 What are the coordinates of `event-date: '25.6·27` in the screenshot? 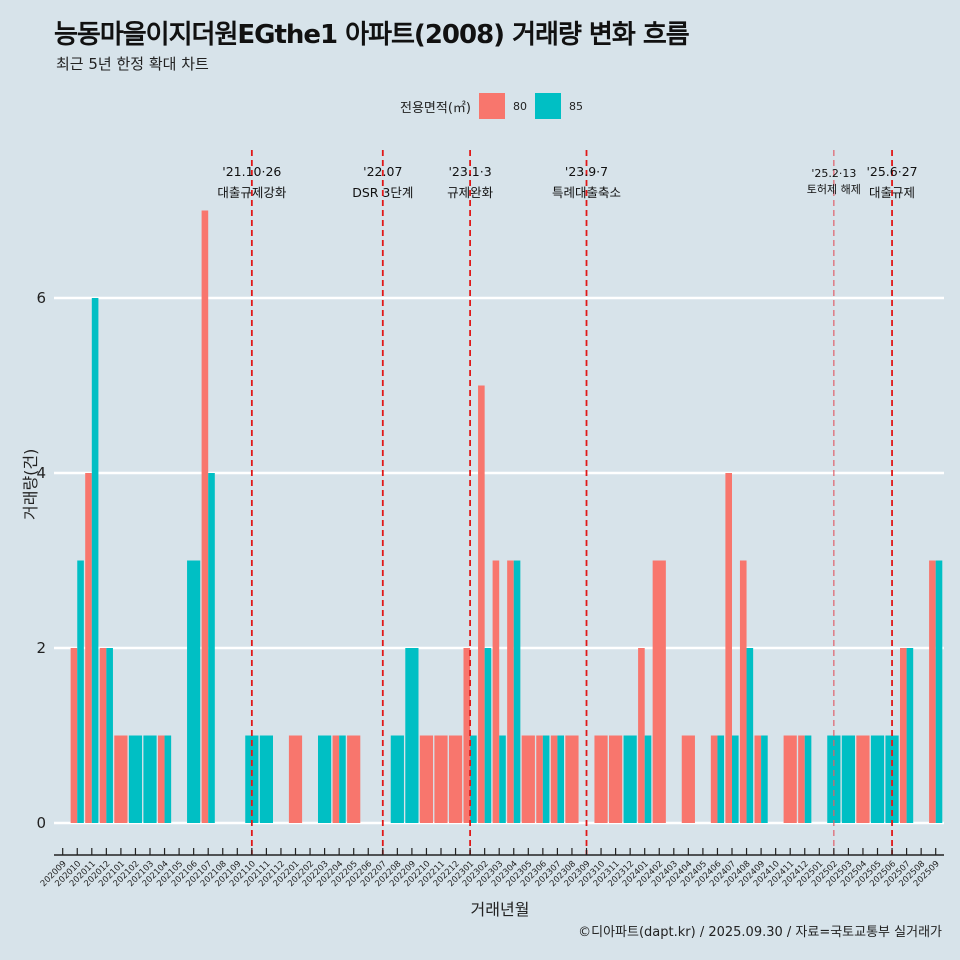 It's located at (891, 171).